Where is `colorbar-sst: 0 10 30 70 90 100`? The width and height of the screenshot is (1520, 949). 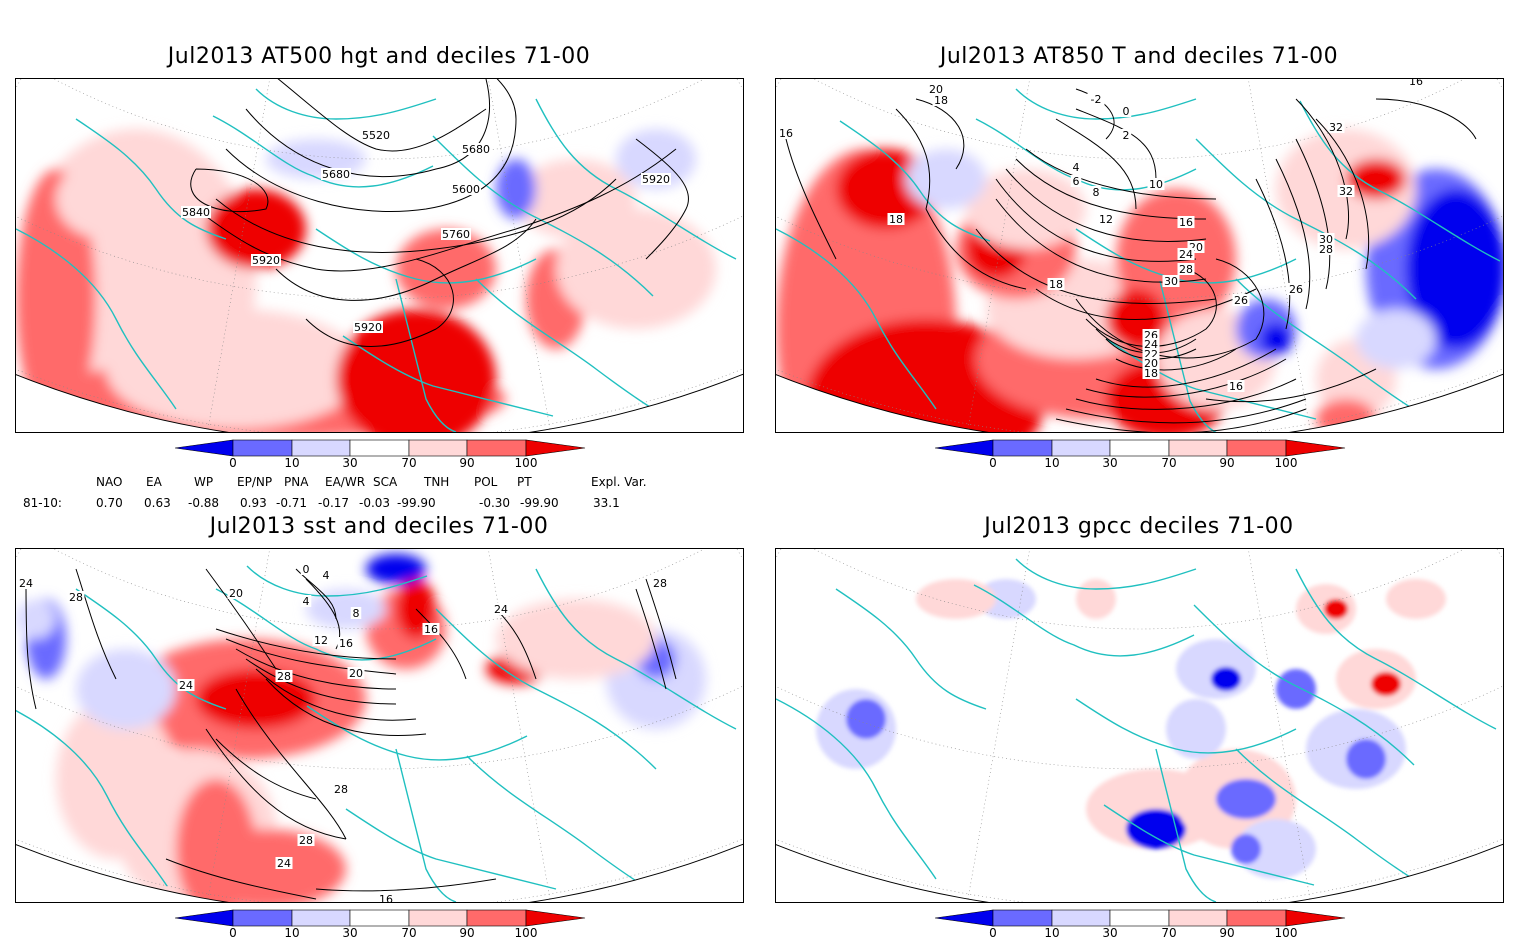
colorbar-sst: 0 10 30 70 90 100 is located at coordinates (384, 929).